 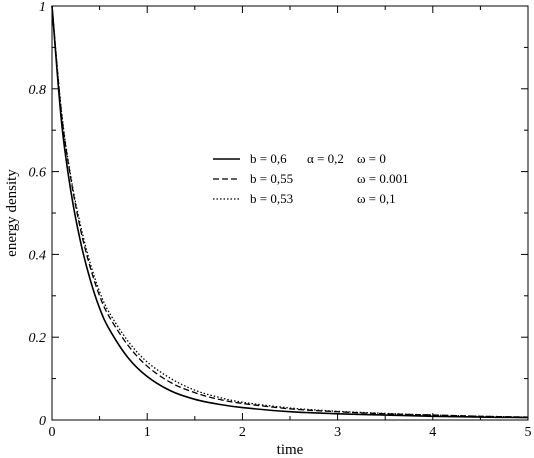 I want to click on legend-param-alpha: α = 0,2, so click(x=325, y=158).